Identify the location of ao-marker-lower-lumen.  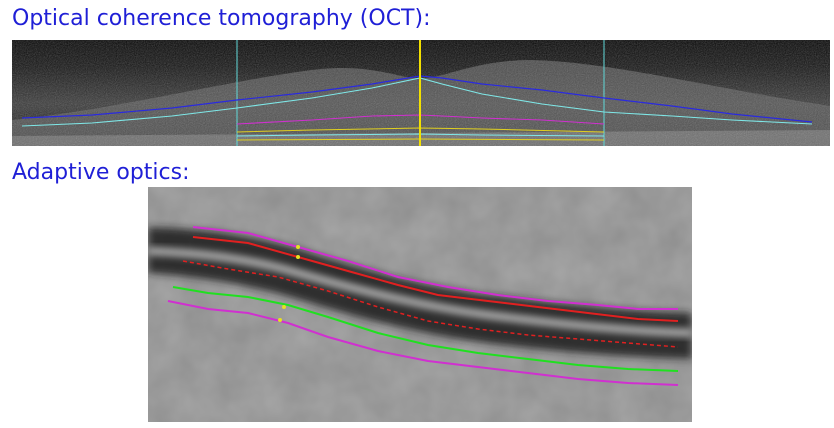
(284, 307).